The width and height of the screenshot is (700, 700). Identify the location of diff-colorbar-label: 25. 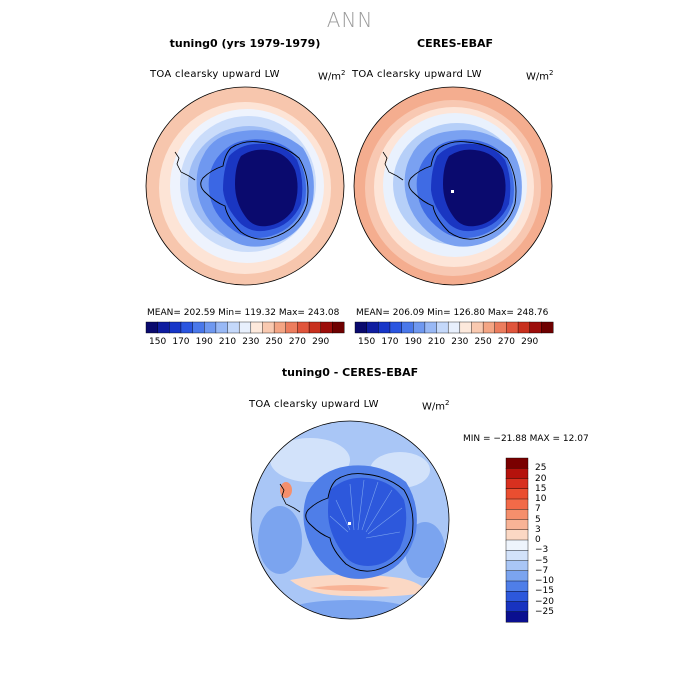
(541, 468).